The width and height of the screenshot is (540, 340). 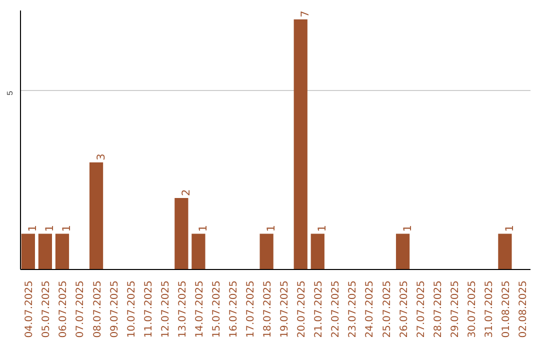 What do you see at coordinates (30, 309) in the screenshot?
I see `x-tick-label: 04.07.2025` at bounding box center [30, 309].